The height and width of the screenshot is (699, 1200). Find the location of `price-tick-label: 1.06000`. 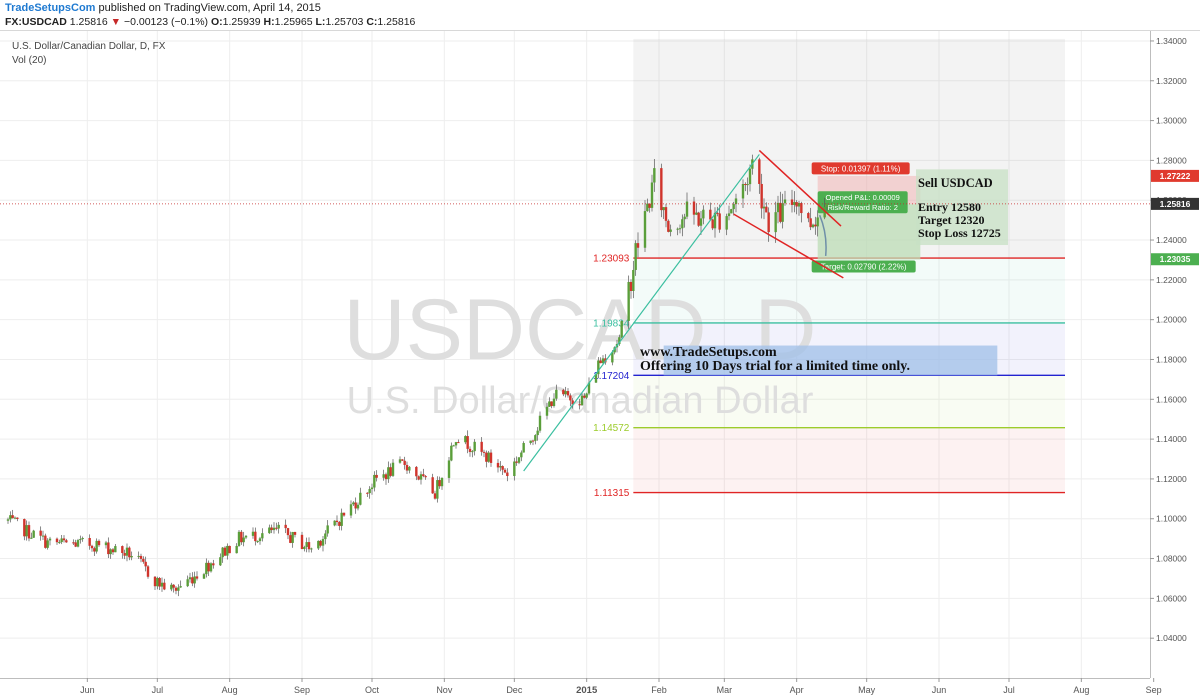

price-tick-label: 1.06000 is located at coordinates (1171, 598).